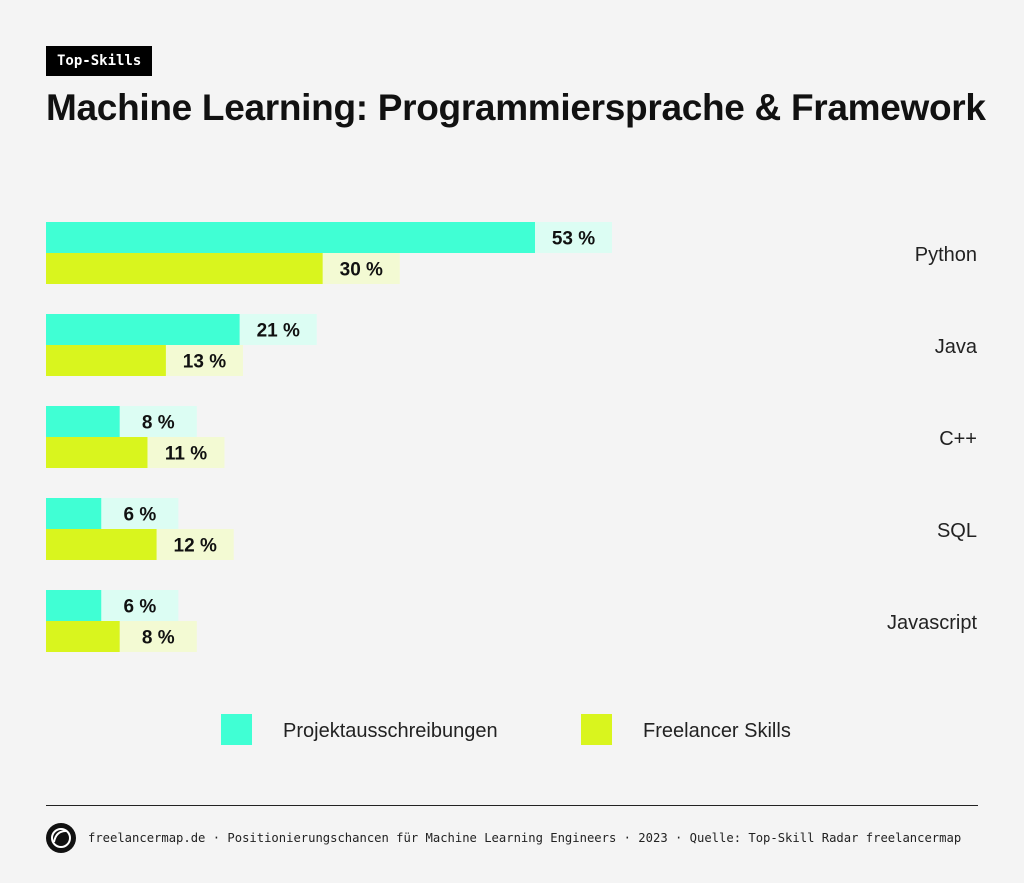 The image size is (1024, 883). Describe the element at coordinates (83, 636) in the screenshot. I see `bar-javascript-s1` at that location.